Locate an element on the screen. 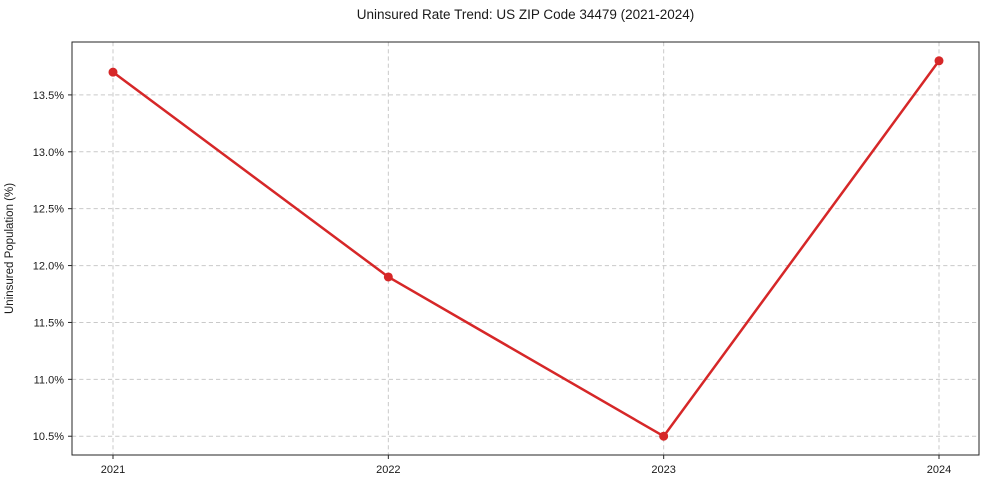 The height and width of the screenshot is (490, 989). y-tick-label: 11.0% is located at coordinates (49, 380).